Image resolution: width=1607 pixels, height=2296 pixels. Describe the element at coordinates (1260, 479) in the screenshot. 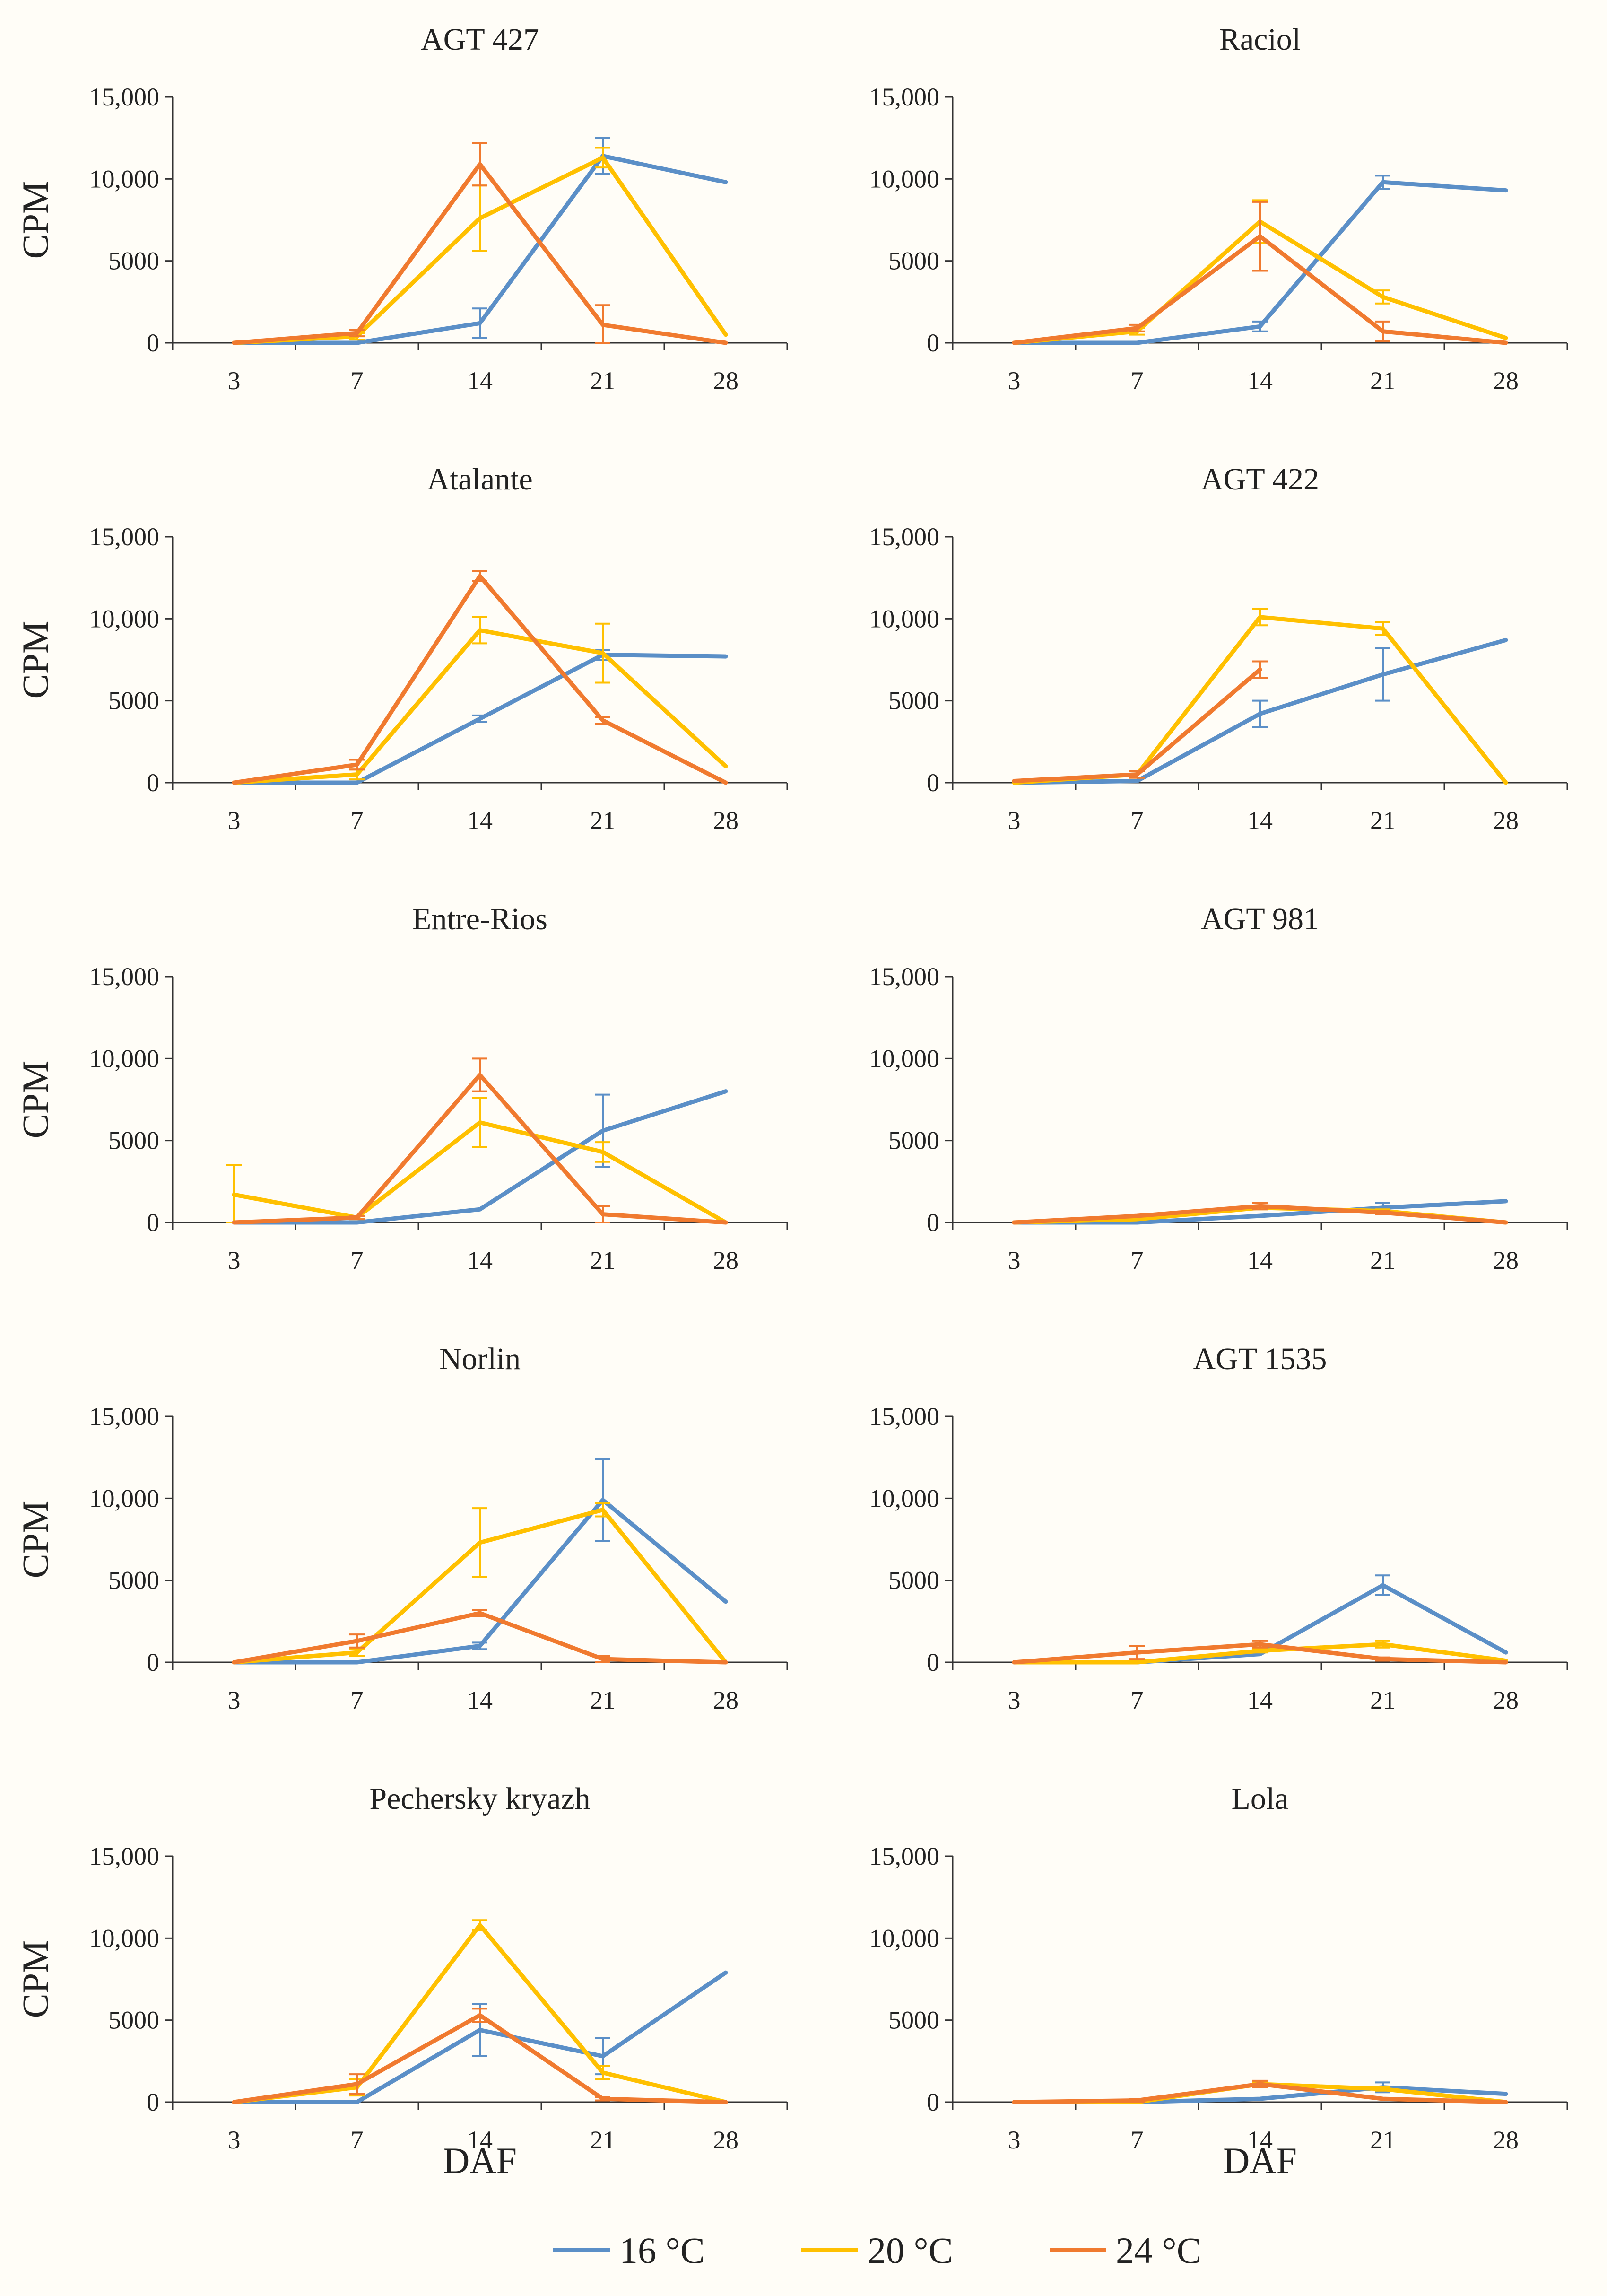

I see `panel-title: AGT 422` at that location.